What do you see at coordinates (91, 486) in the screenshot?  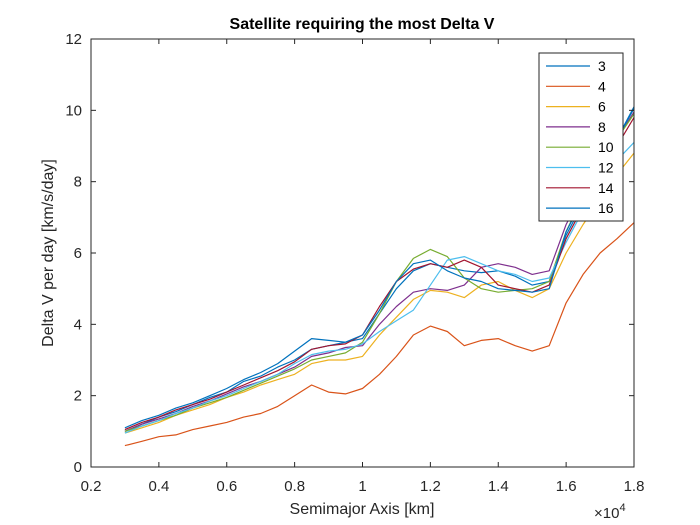 I see `x-tick-label: 0.2` at bounding box center [91, 486].